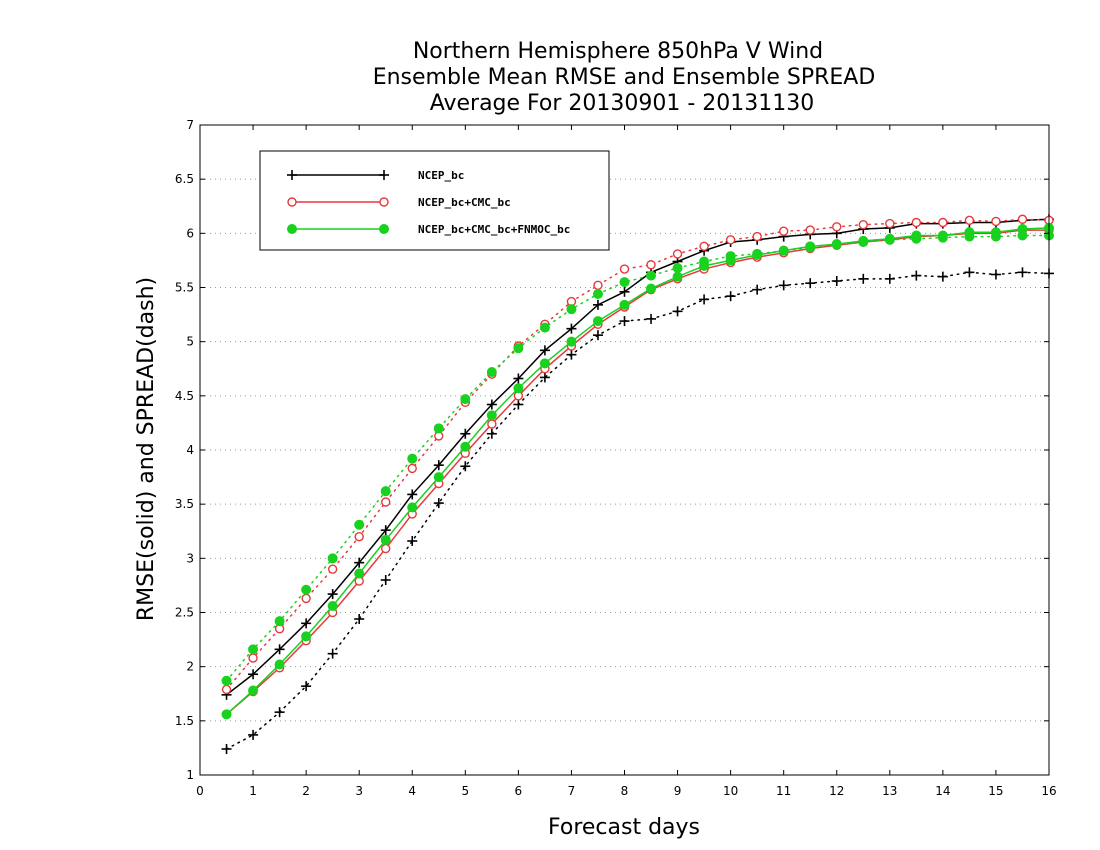 The width and height of the screenshot is (1100, 850). I want to click on y-axis-label: RMSE(solid) and SPREAD(dash), so click(146, 449).